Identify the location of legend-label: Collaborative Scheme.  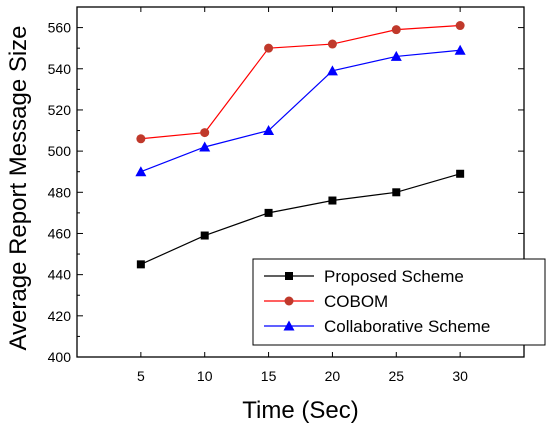
(407, 326).